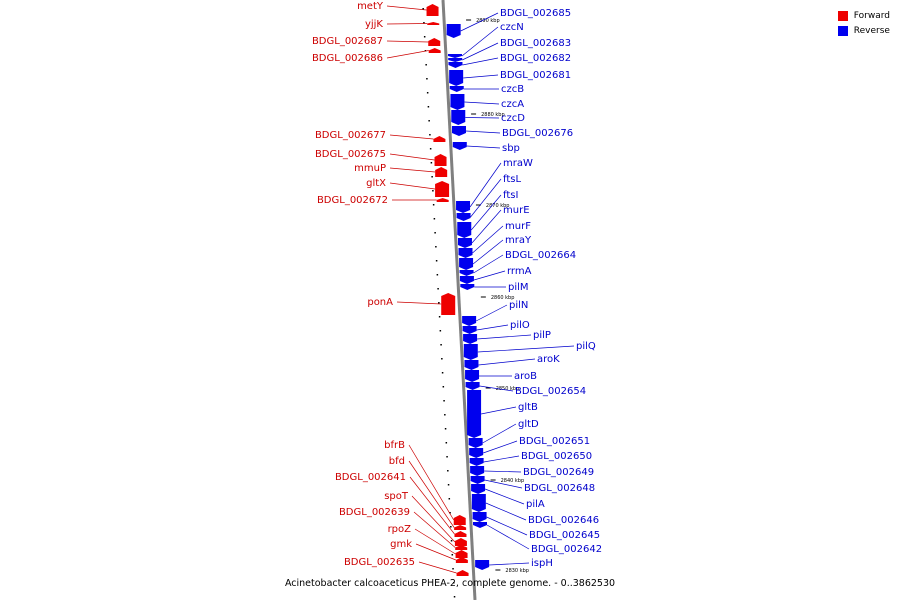 The height and width of the screenshot is (600, 900). Describe the element at coordinates (347, 58) in the screenshot. I see `forward-gene-label: BDGL_002686` at that location.